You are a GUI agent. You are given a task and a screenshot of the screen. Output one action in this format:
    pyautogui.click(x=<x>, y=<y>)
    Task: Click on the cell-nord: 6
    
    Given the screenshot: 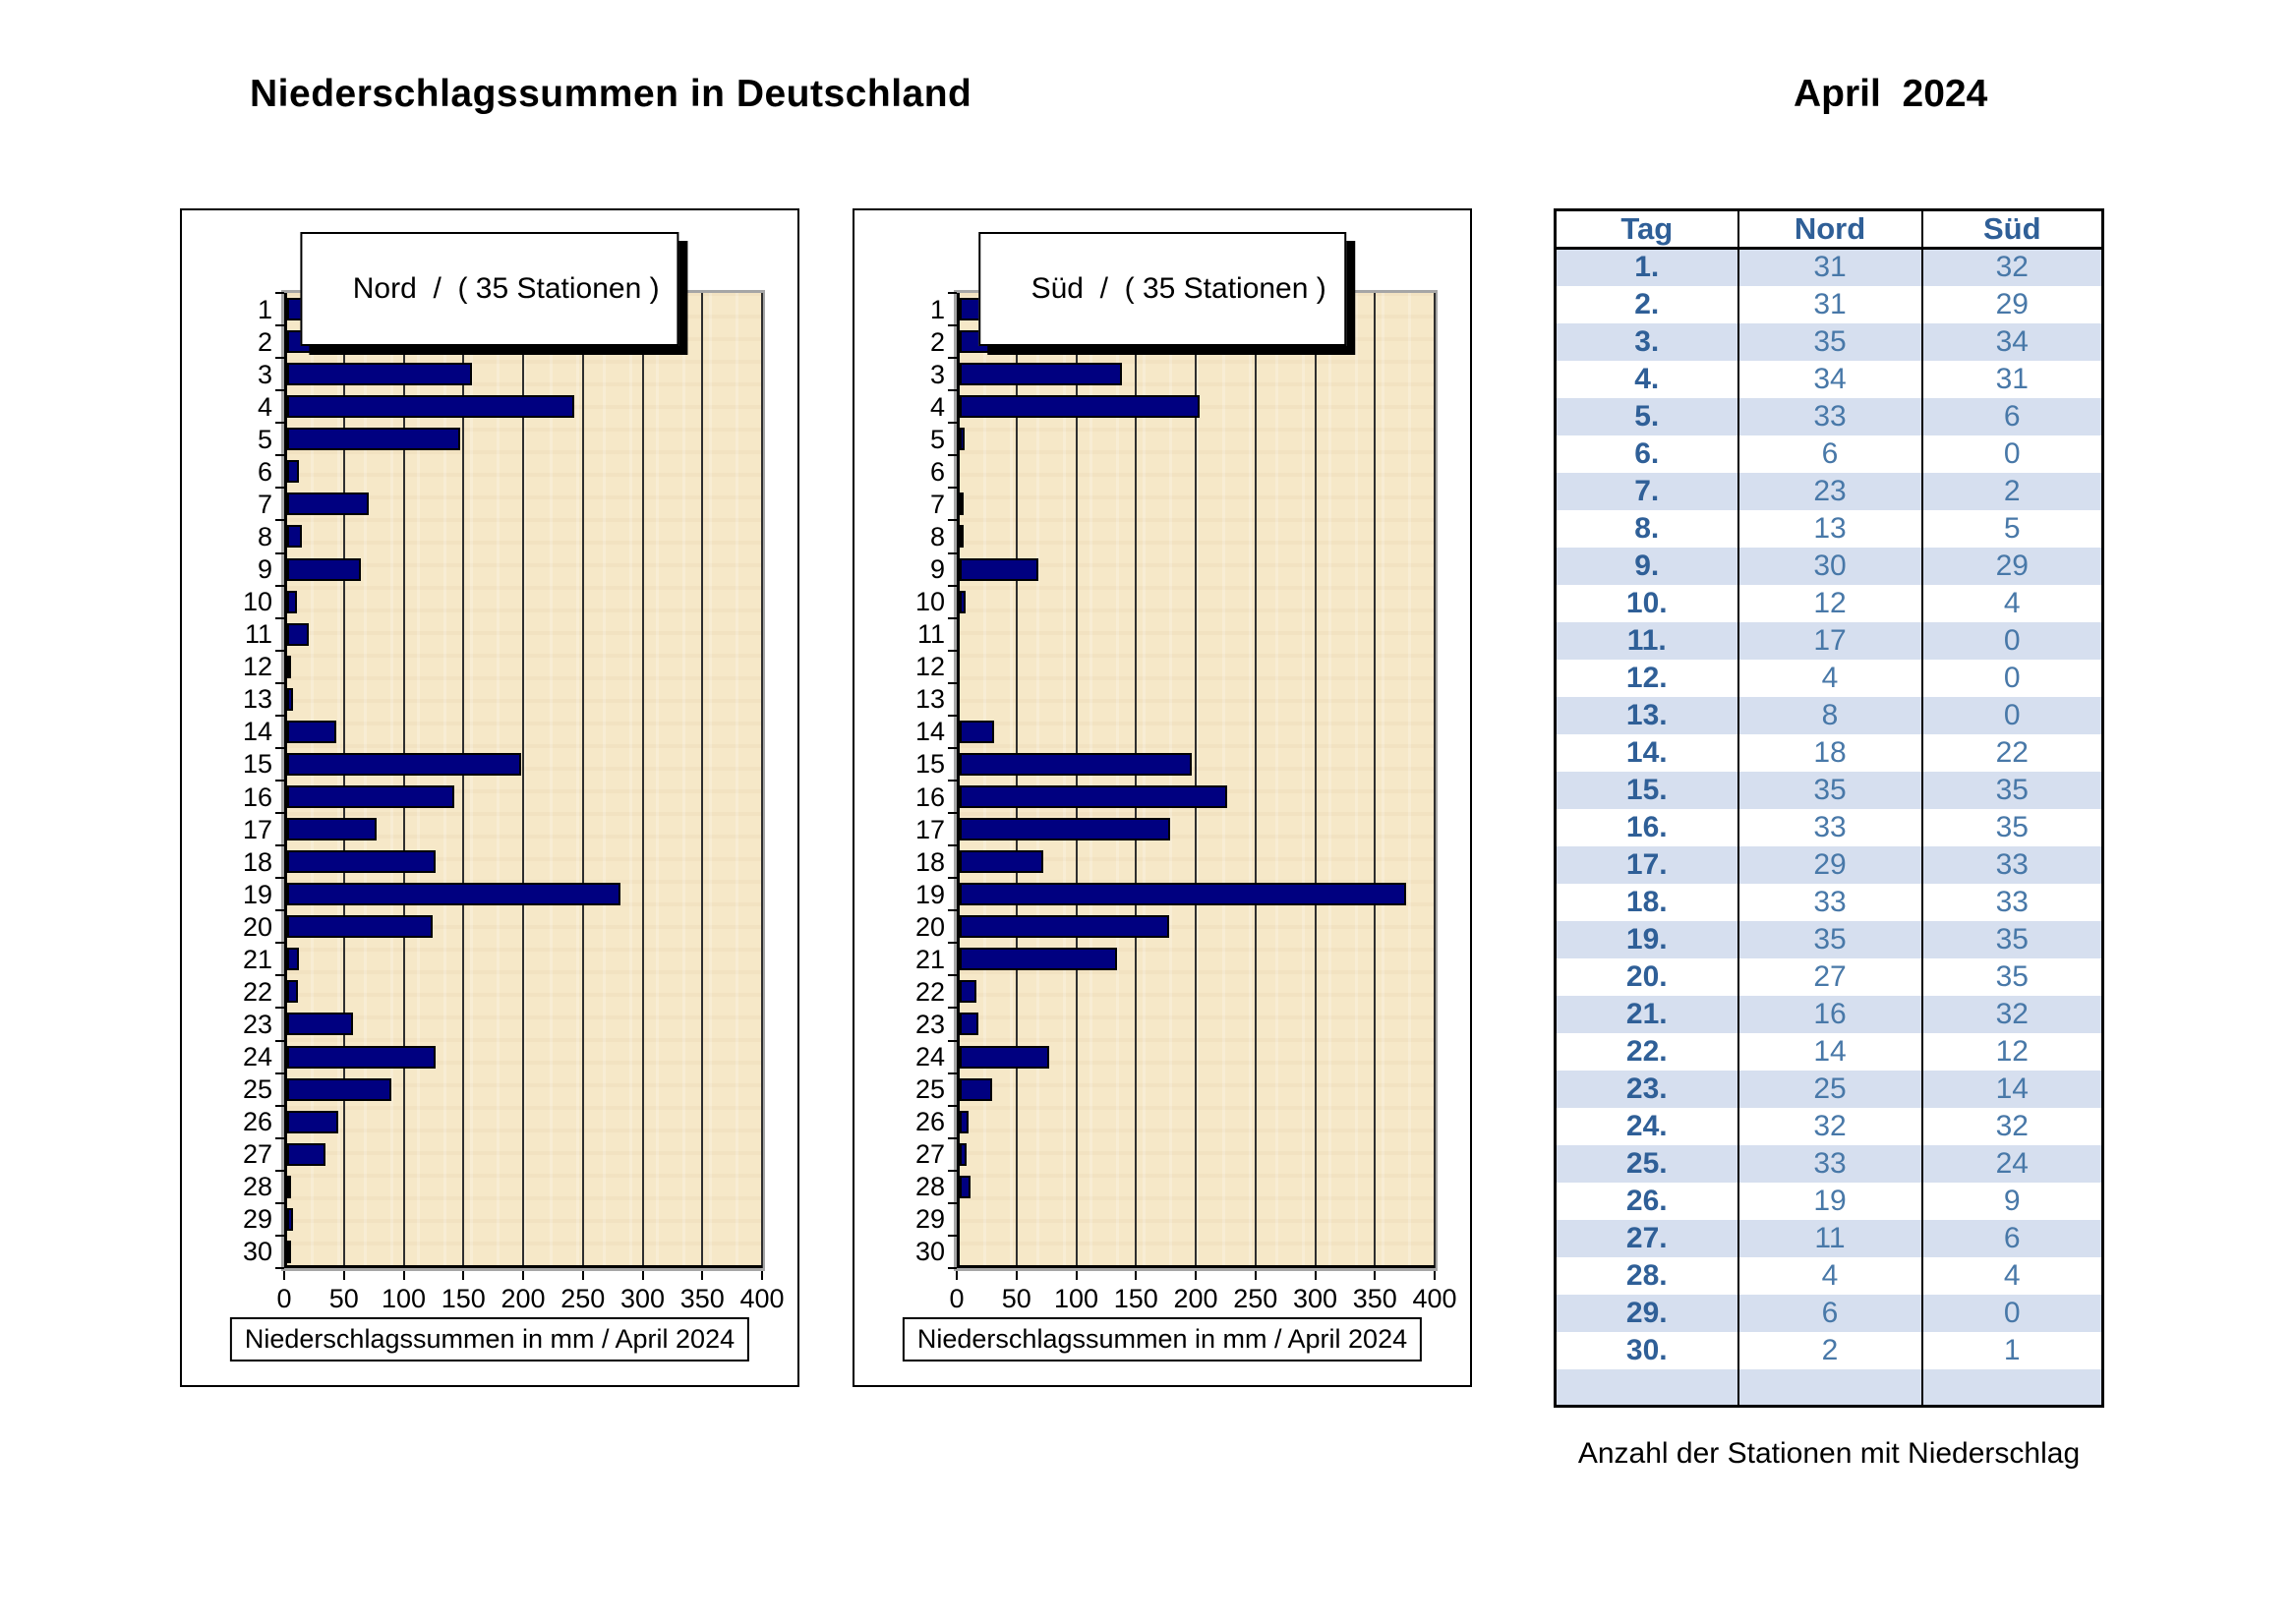 What is the action you would take?
    pyautogui.click(x=1829, y=453)
    